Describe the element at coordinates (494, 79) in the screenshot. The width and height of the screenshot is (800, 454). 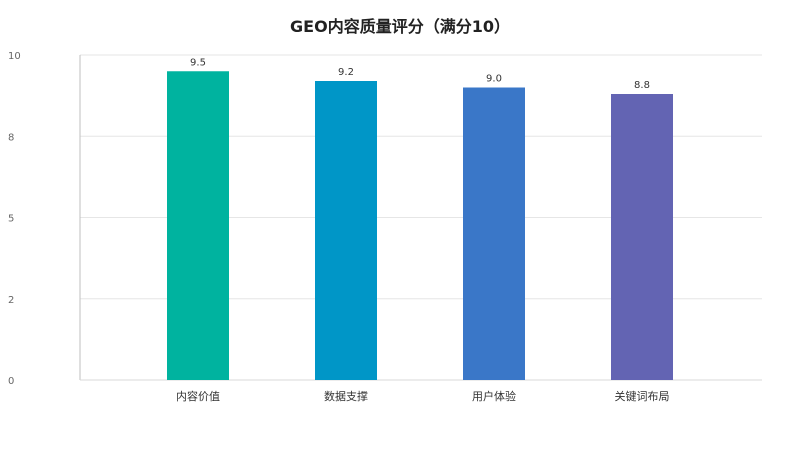
I see `data-label: 9.0` at that location.